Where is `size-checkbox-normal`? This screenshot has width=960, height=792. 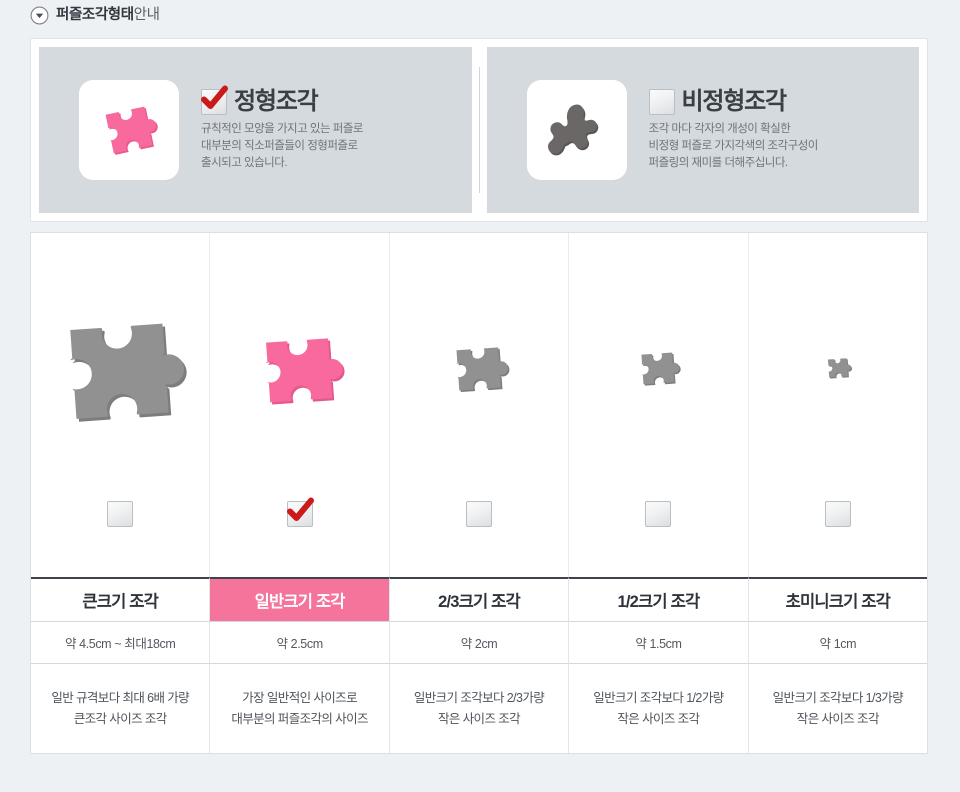
size-checkbox-normal is located at coordinates (300, 512).